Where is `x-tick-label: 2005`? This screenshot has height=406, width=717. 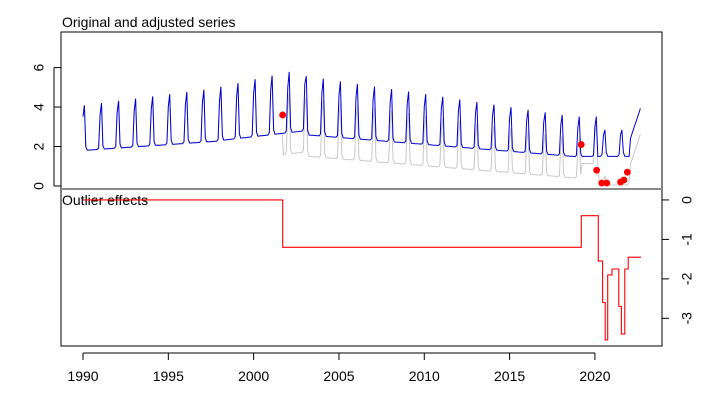 x-tick-label: 2005 is located at coordinates (338, 376).